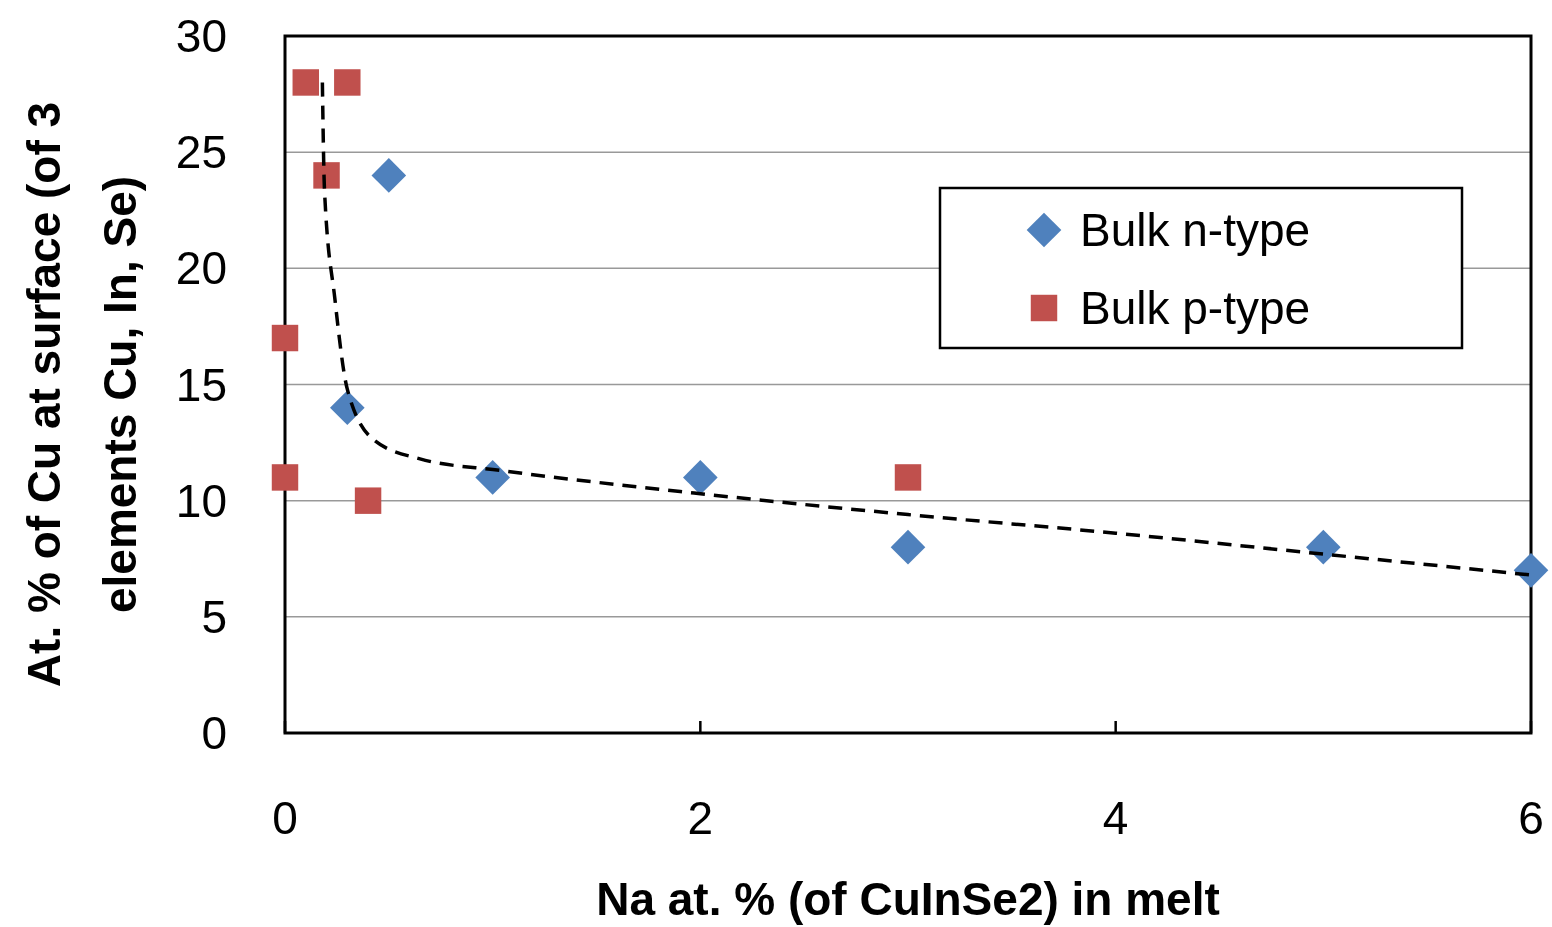 The width and height of the screenshot is (1552, 927). What do you see at coordinates (1195, 308) in the screenshot?
I see `legend-label: Bulk p-type` at bounding box center [1195, 308].